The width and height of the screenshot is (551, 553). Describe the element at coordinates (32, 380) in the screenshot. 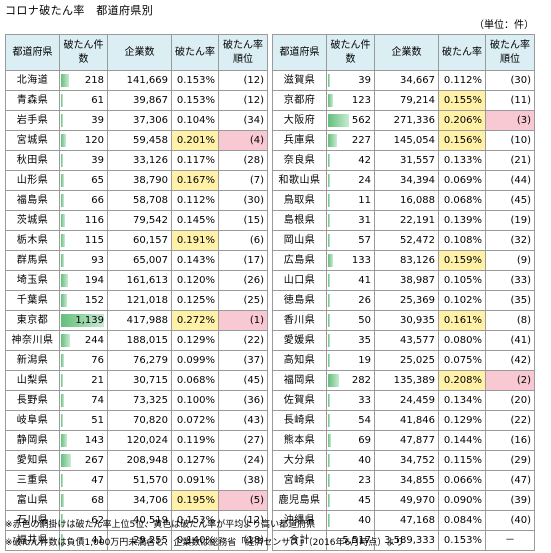

I see `prefecture-name: 山梨県` at that location.